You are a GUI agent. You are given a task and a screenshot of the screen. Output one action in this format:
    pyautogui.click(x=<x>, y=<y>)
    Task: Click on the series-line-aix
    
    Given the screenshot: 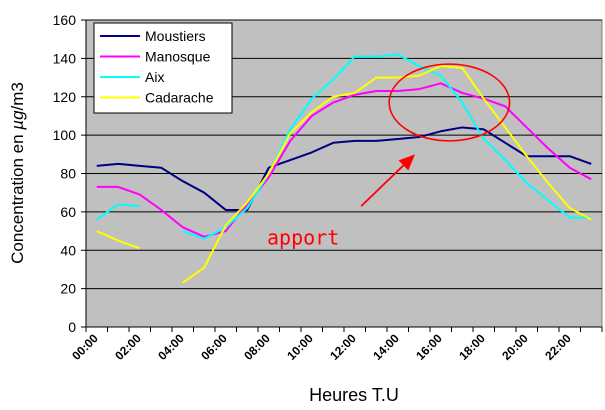 What is the action you would take?
    pyautogui.click(x=118, y=212)
    